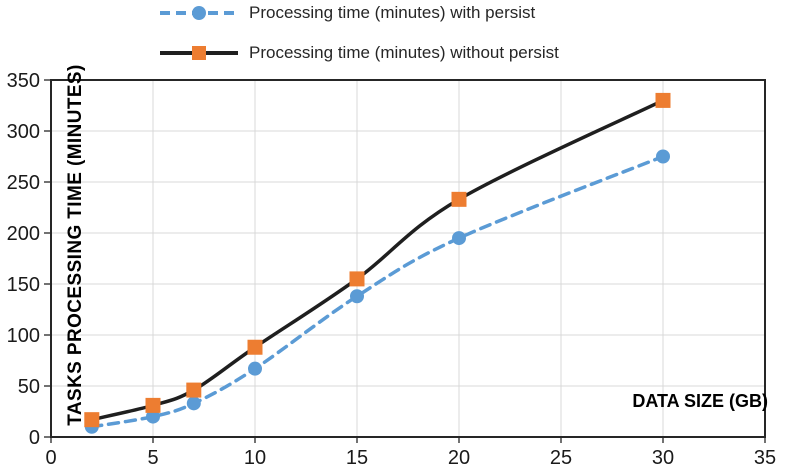 The height and width of the screenshot is (472, 785). I want to click on x-tick-label: 30, so click(663, 458).